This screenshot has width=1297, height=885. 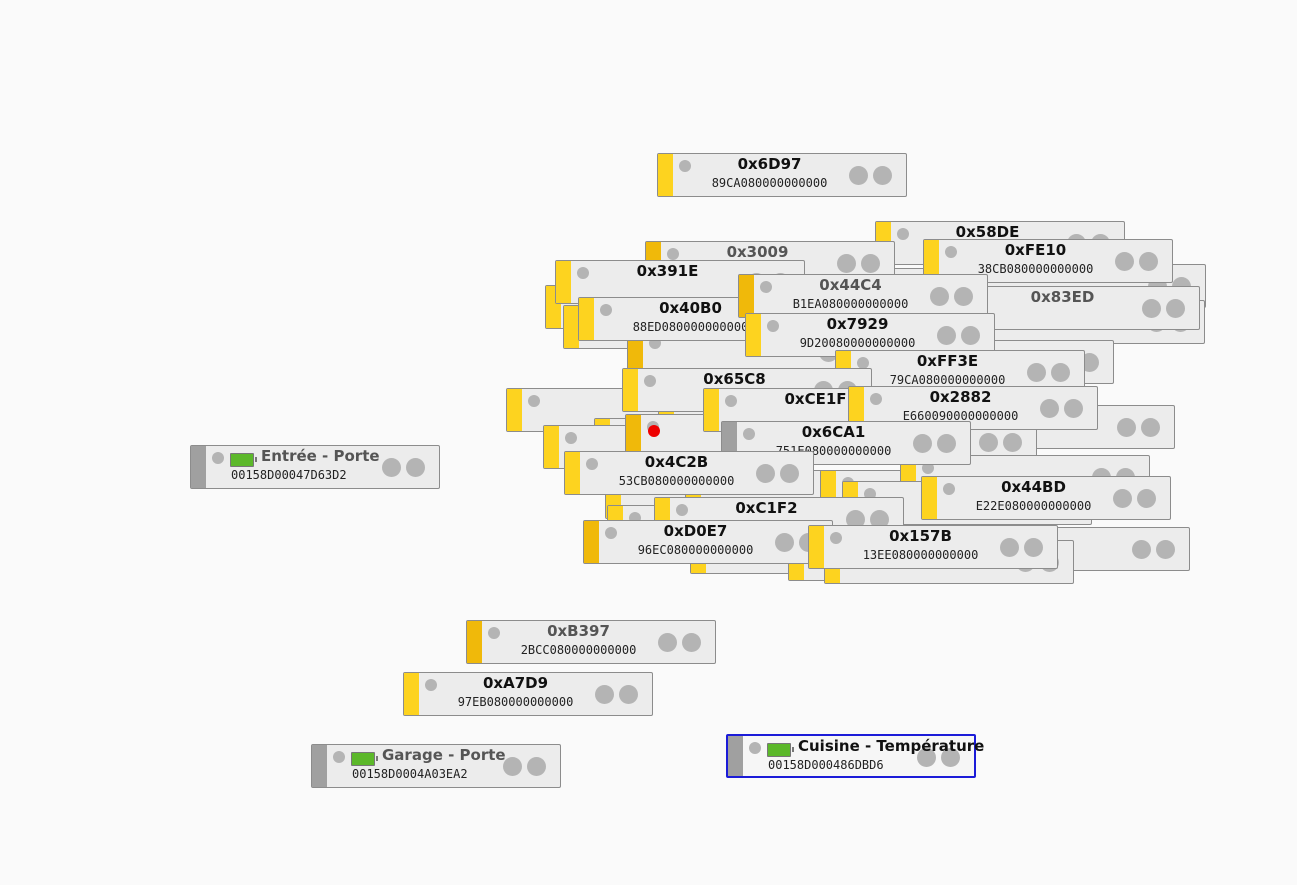 I want to click on node-label: Garage - Porte, so click(x=444, y=755).